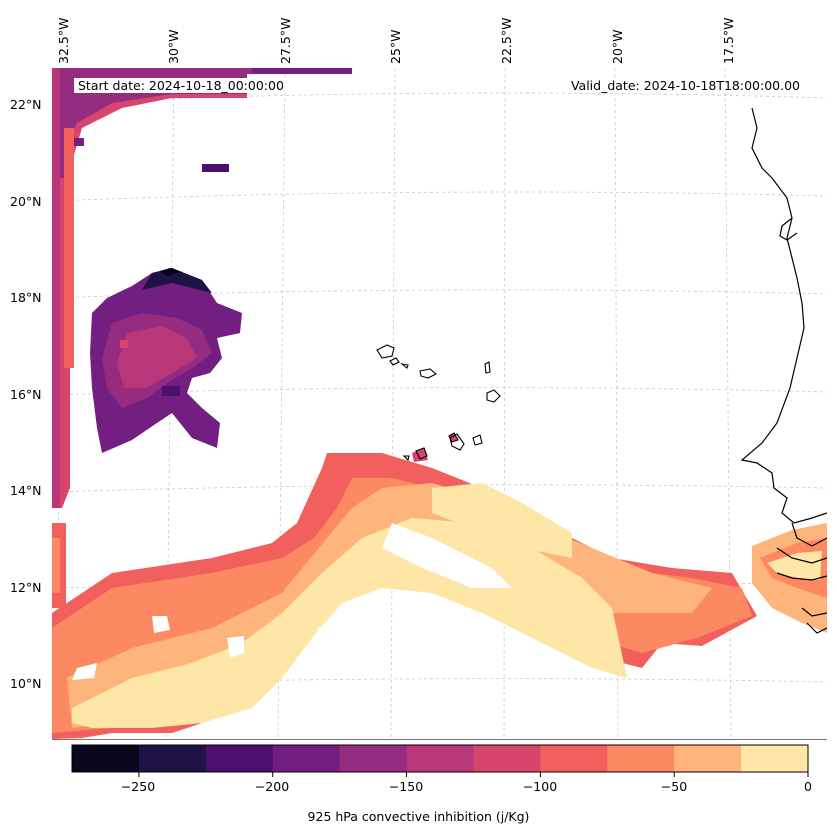 The width and height of the screenshot is (837, 836). What do you see at coordinates (685, 85) in the screenshot?
I see `valid-date-label: Valid_date: 2024-10-18T18:00:00.00` at bounding box center [685, 85].